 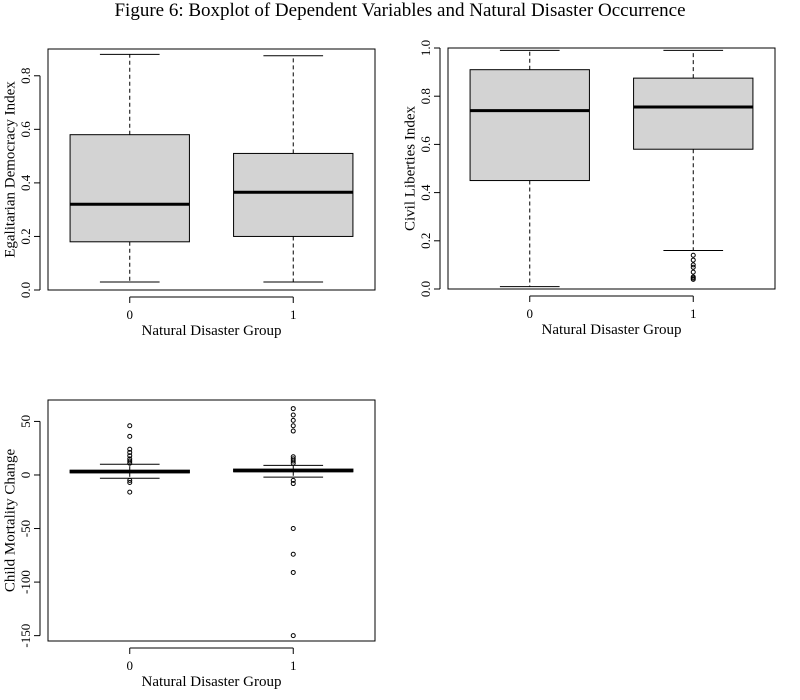 What do you see at coordinates (10, 169) in the screenshot?
I see `y-axis-label: Egalitarian Democracy Index` at bounding box center [10, 169].